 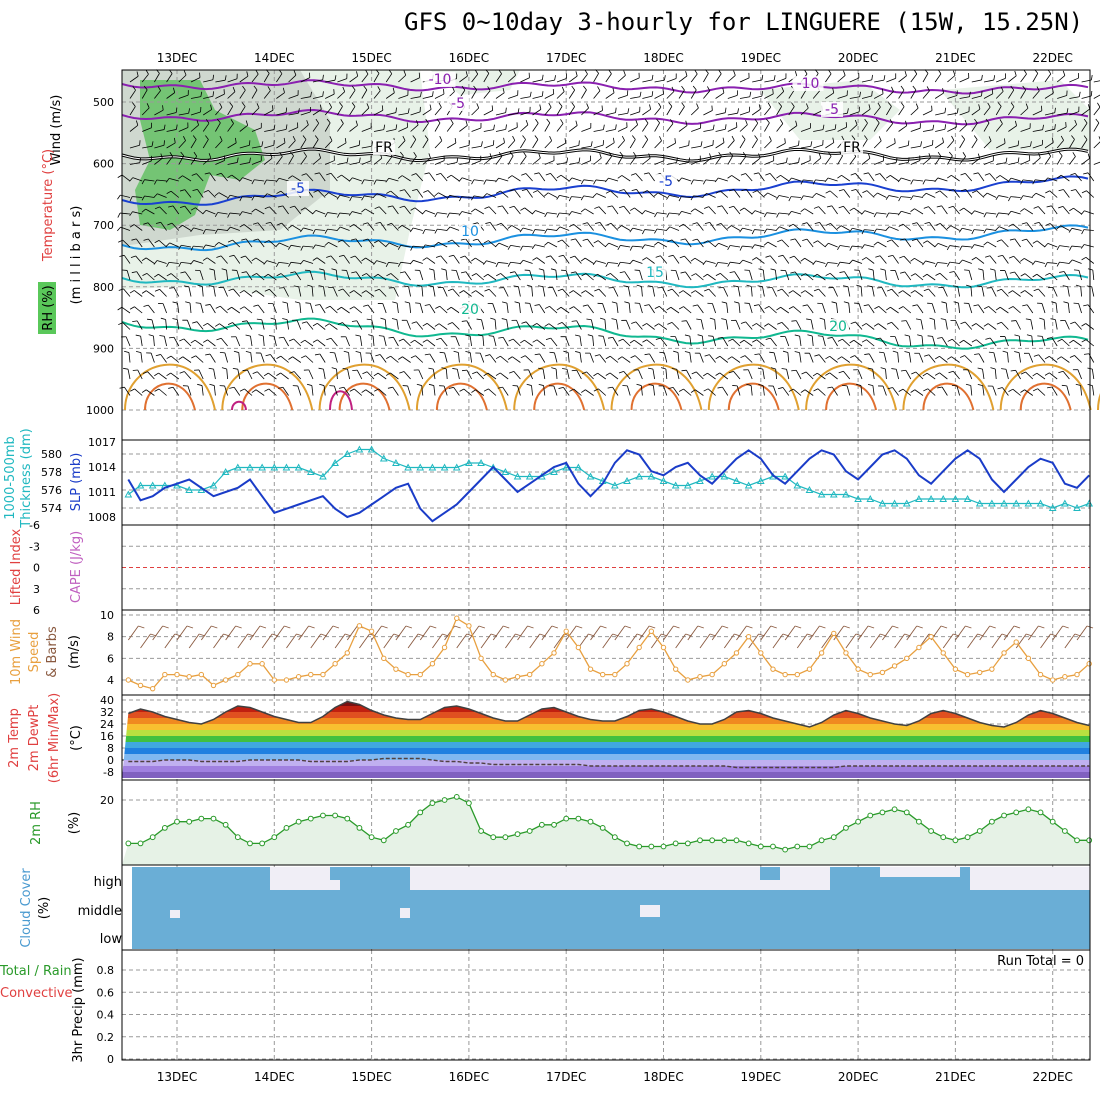 I want to click on thickness-point, so click(x=736, y=480).